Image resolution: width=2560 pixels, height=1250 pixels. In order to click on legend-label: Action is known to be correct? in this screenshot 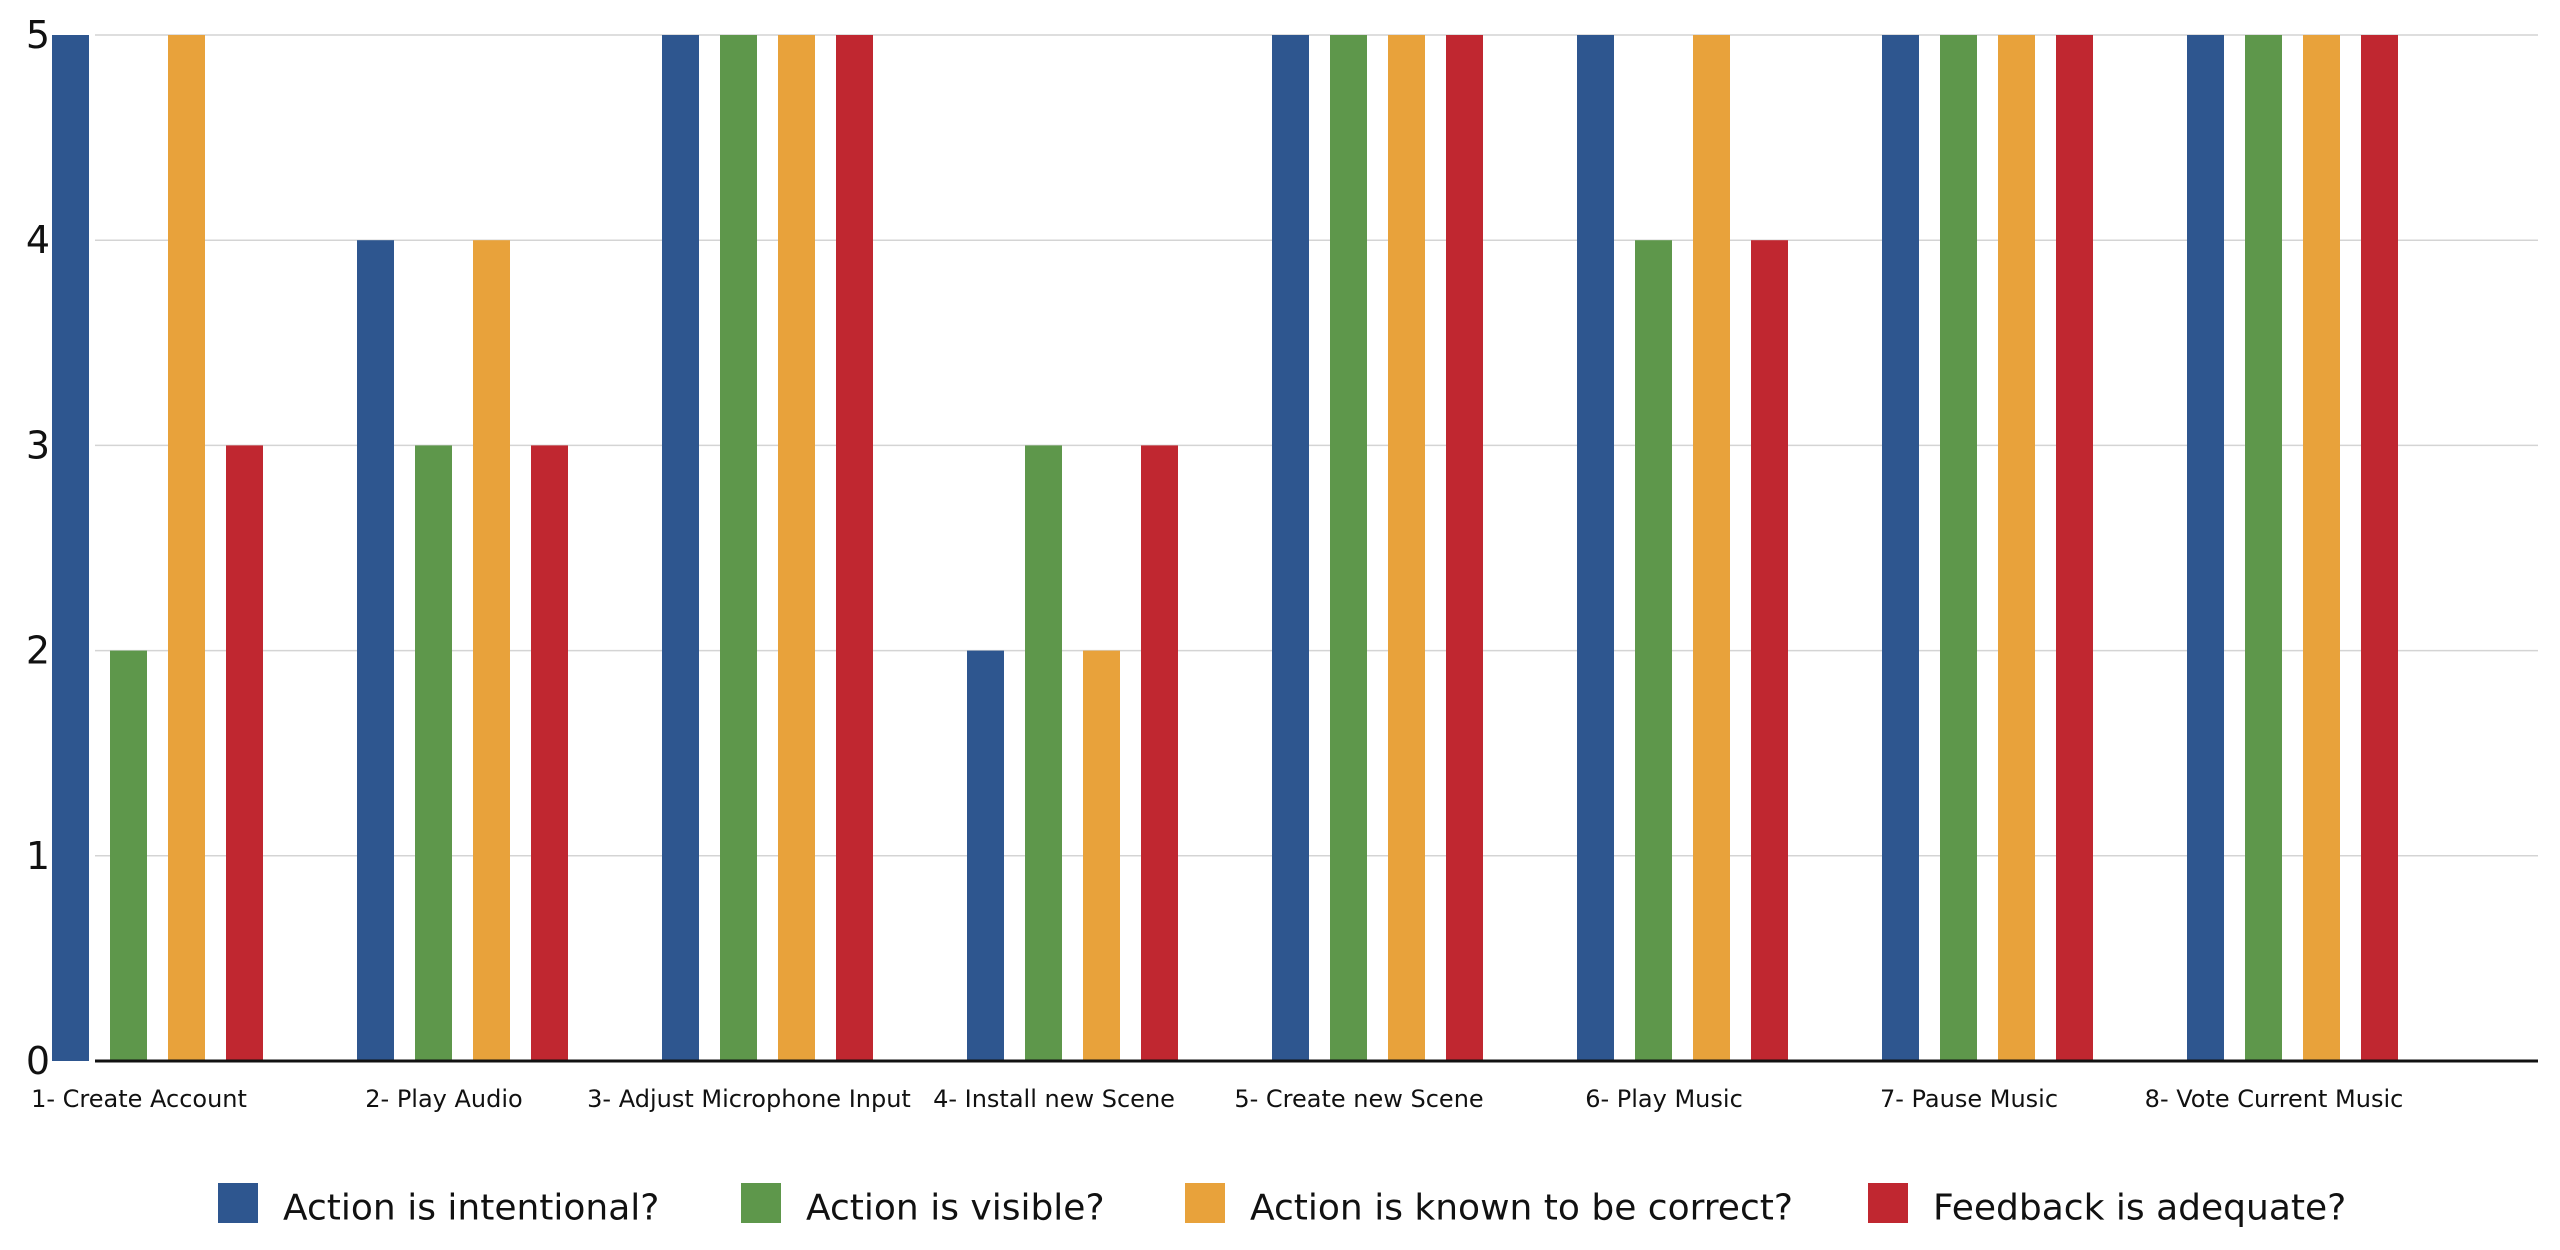, I will do `click(1521, 1208)`.